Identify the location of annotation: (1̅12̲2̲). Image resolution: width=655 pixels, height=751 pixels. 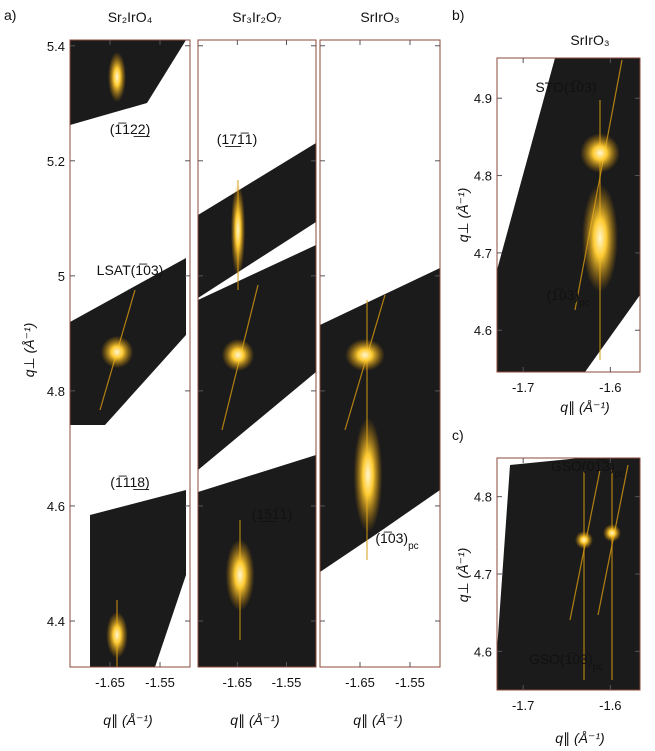
(130, 129).